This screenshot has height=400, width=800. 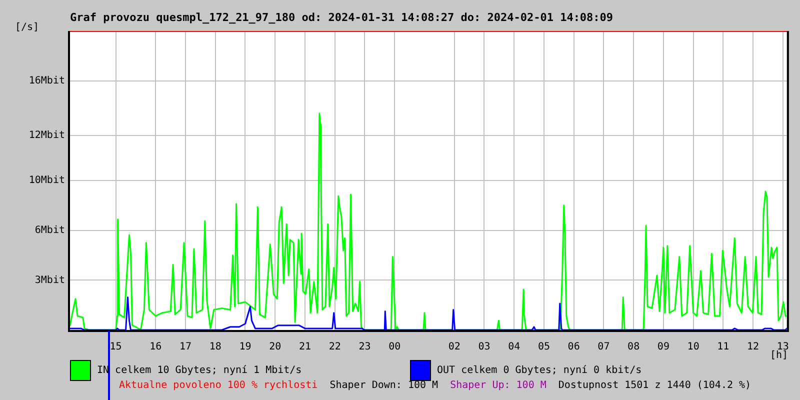 I want to click on y-tick-label: 10Mbit, so click(x=46, y=180).